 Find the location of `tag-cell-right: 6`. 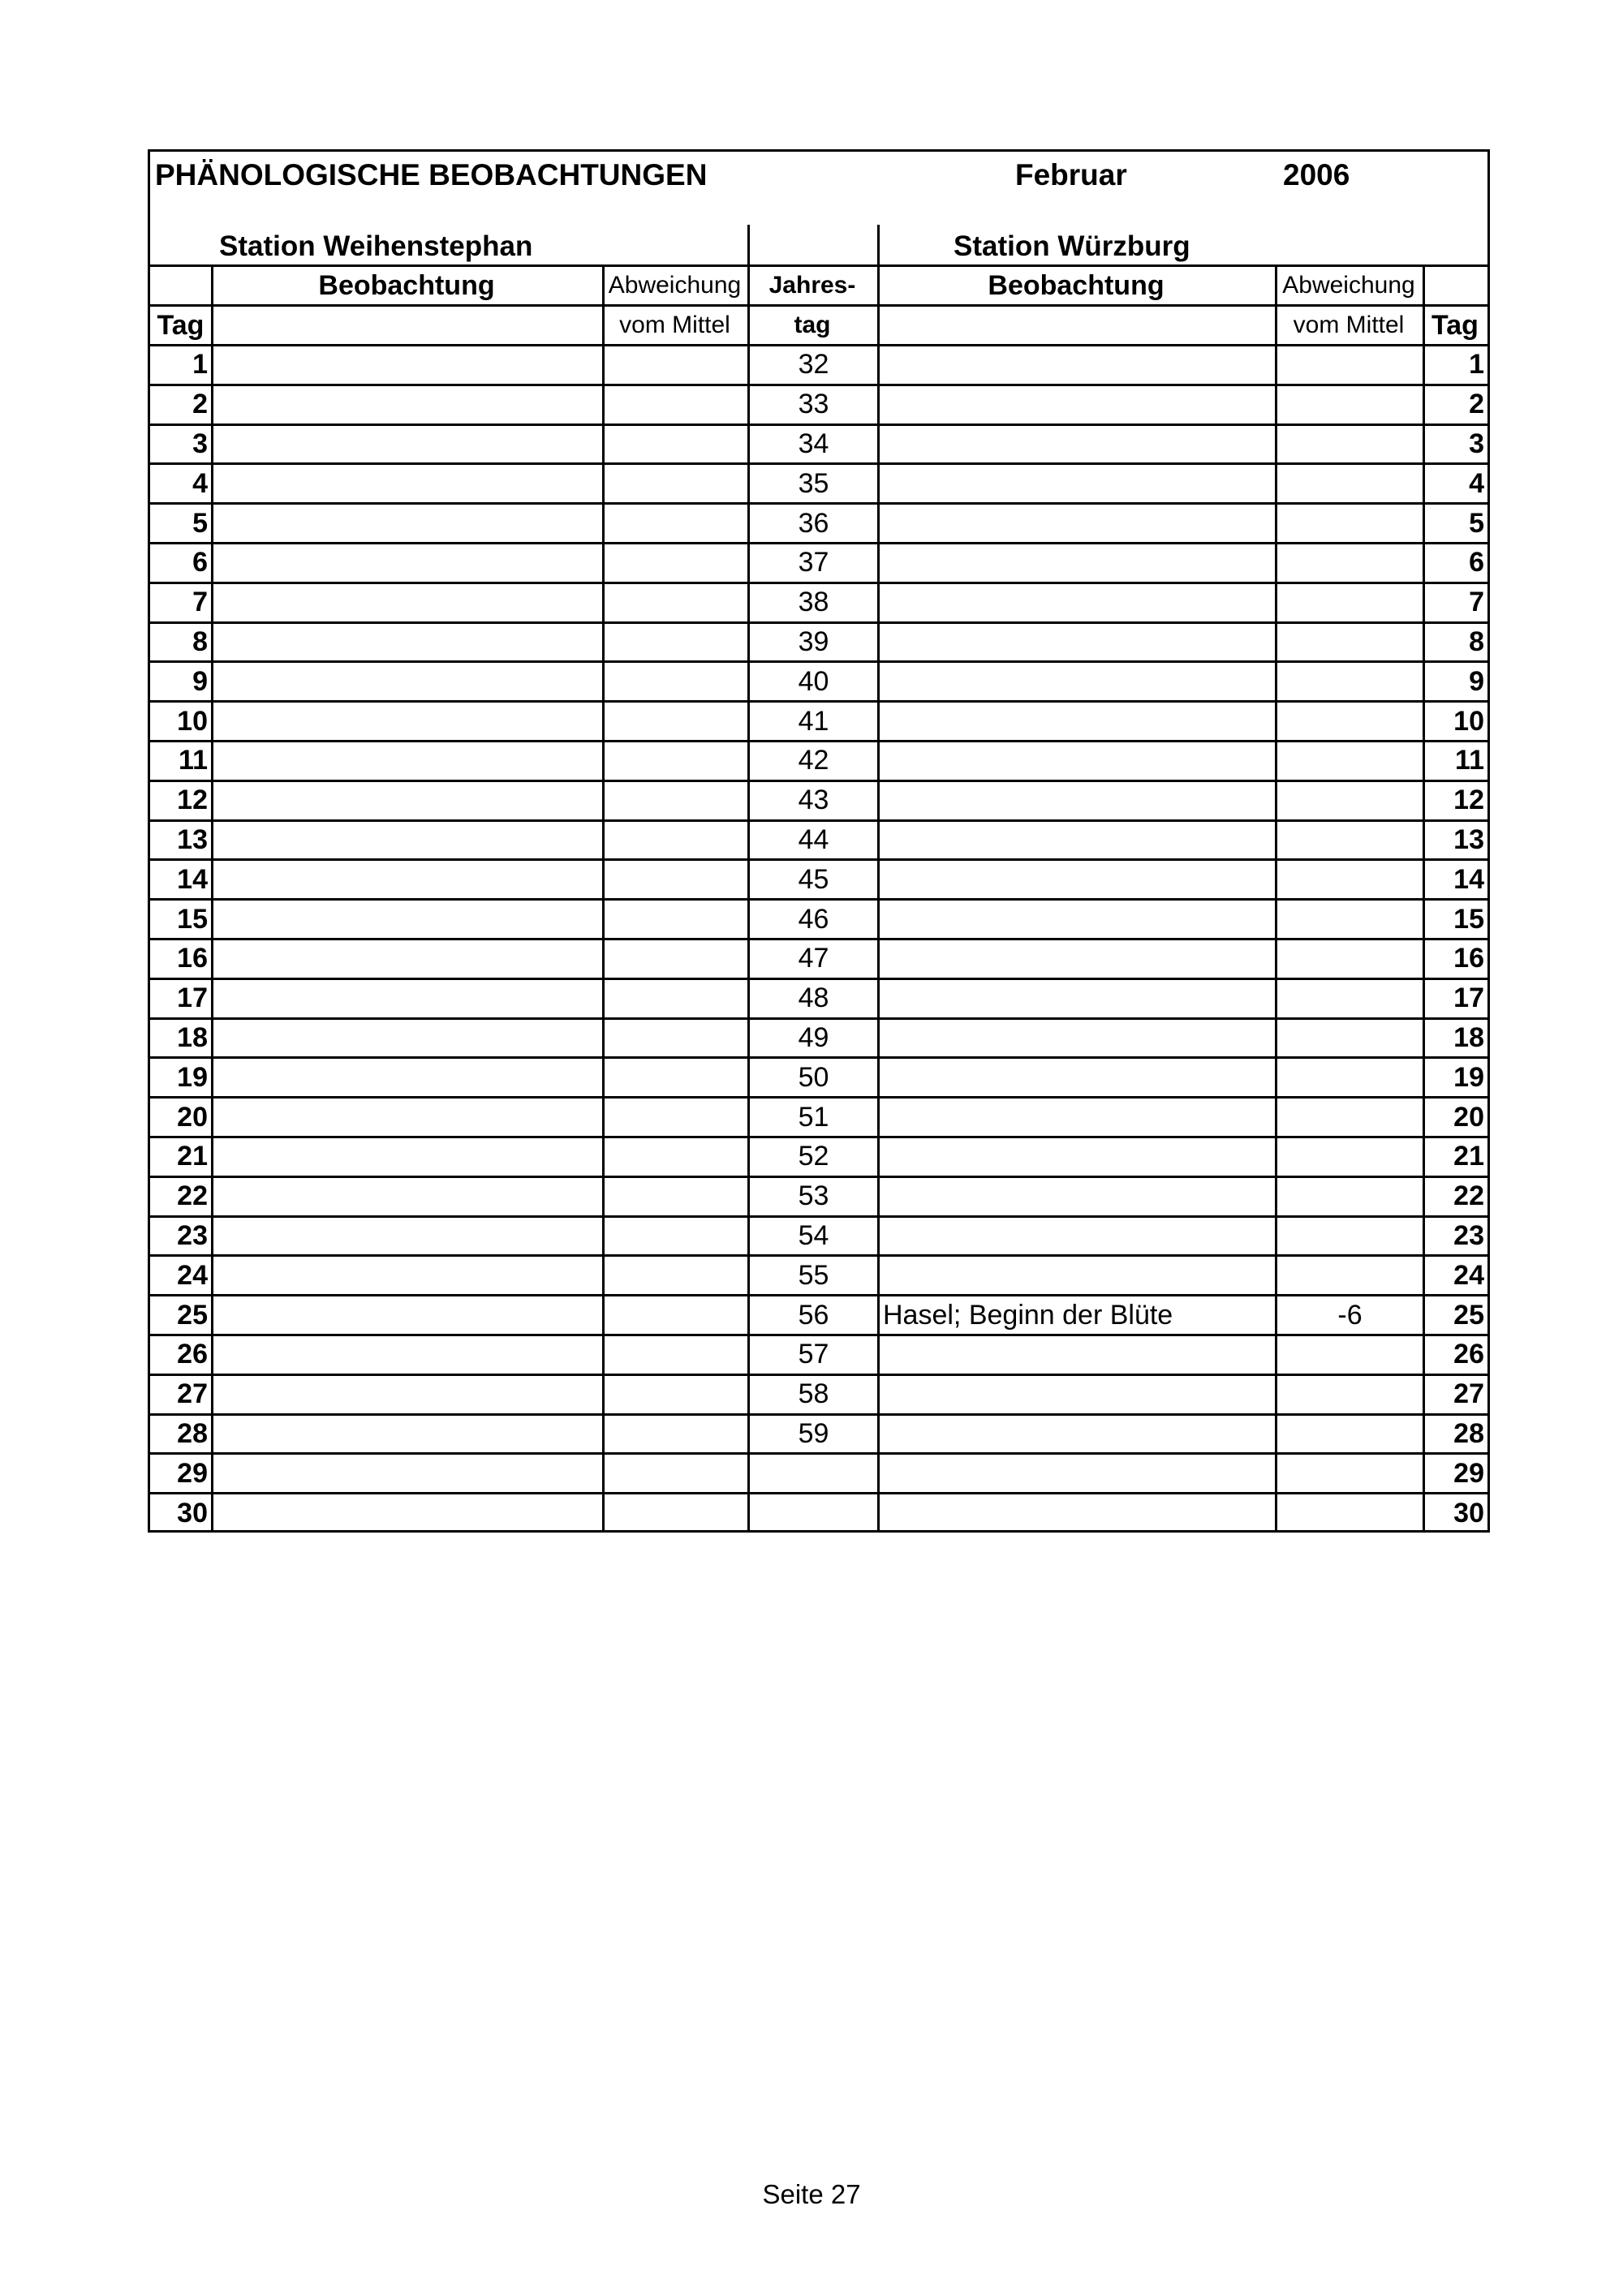

tag-cell-right: 6 is located at coordinates (1476, 562).